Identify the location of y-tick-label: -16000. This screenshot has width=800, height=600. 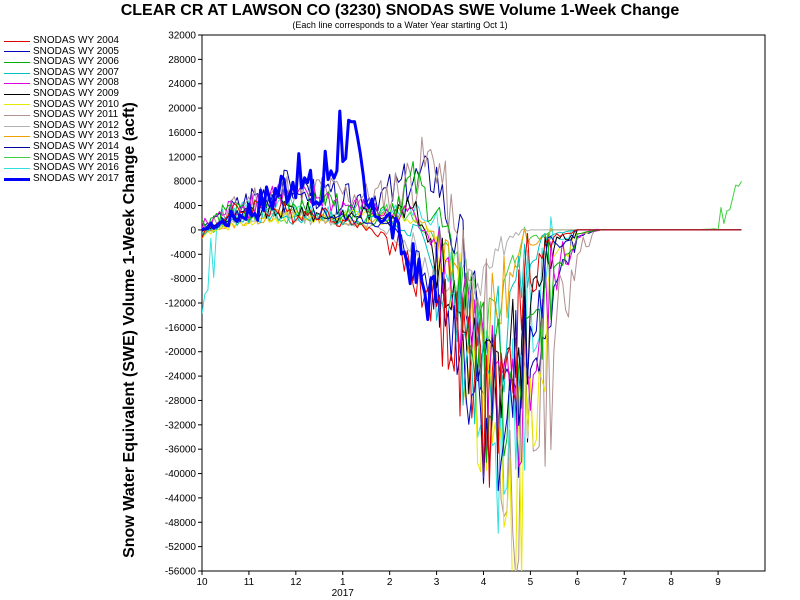
(181, 328).